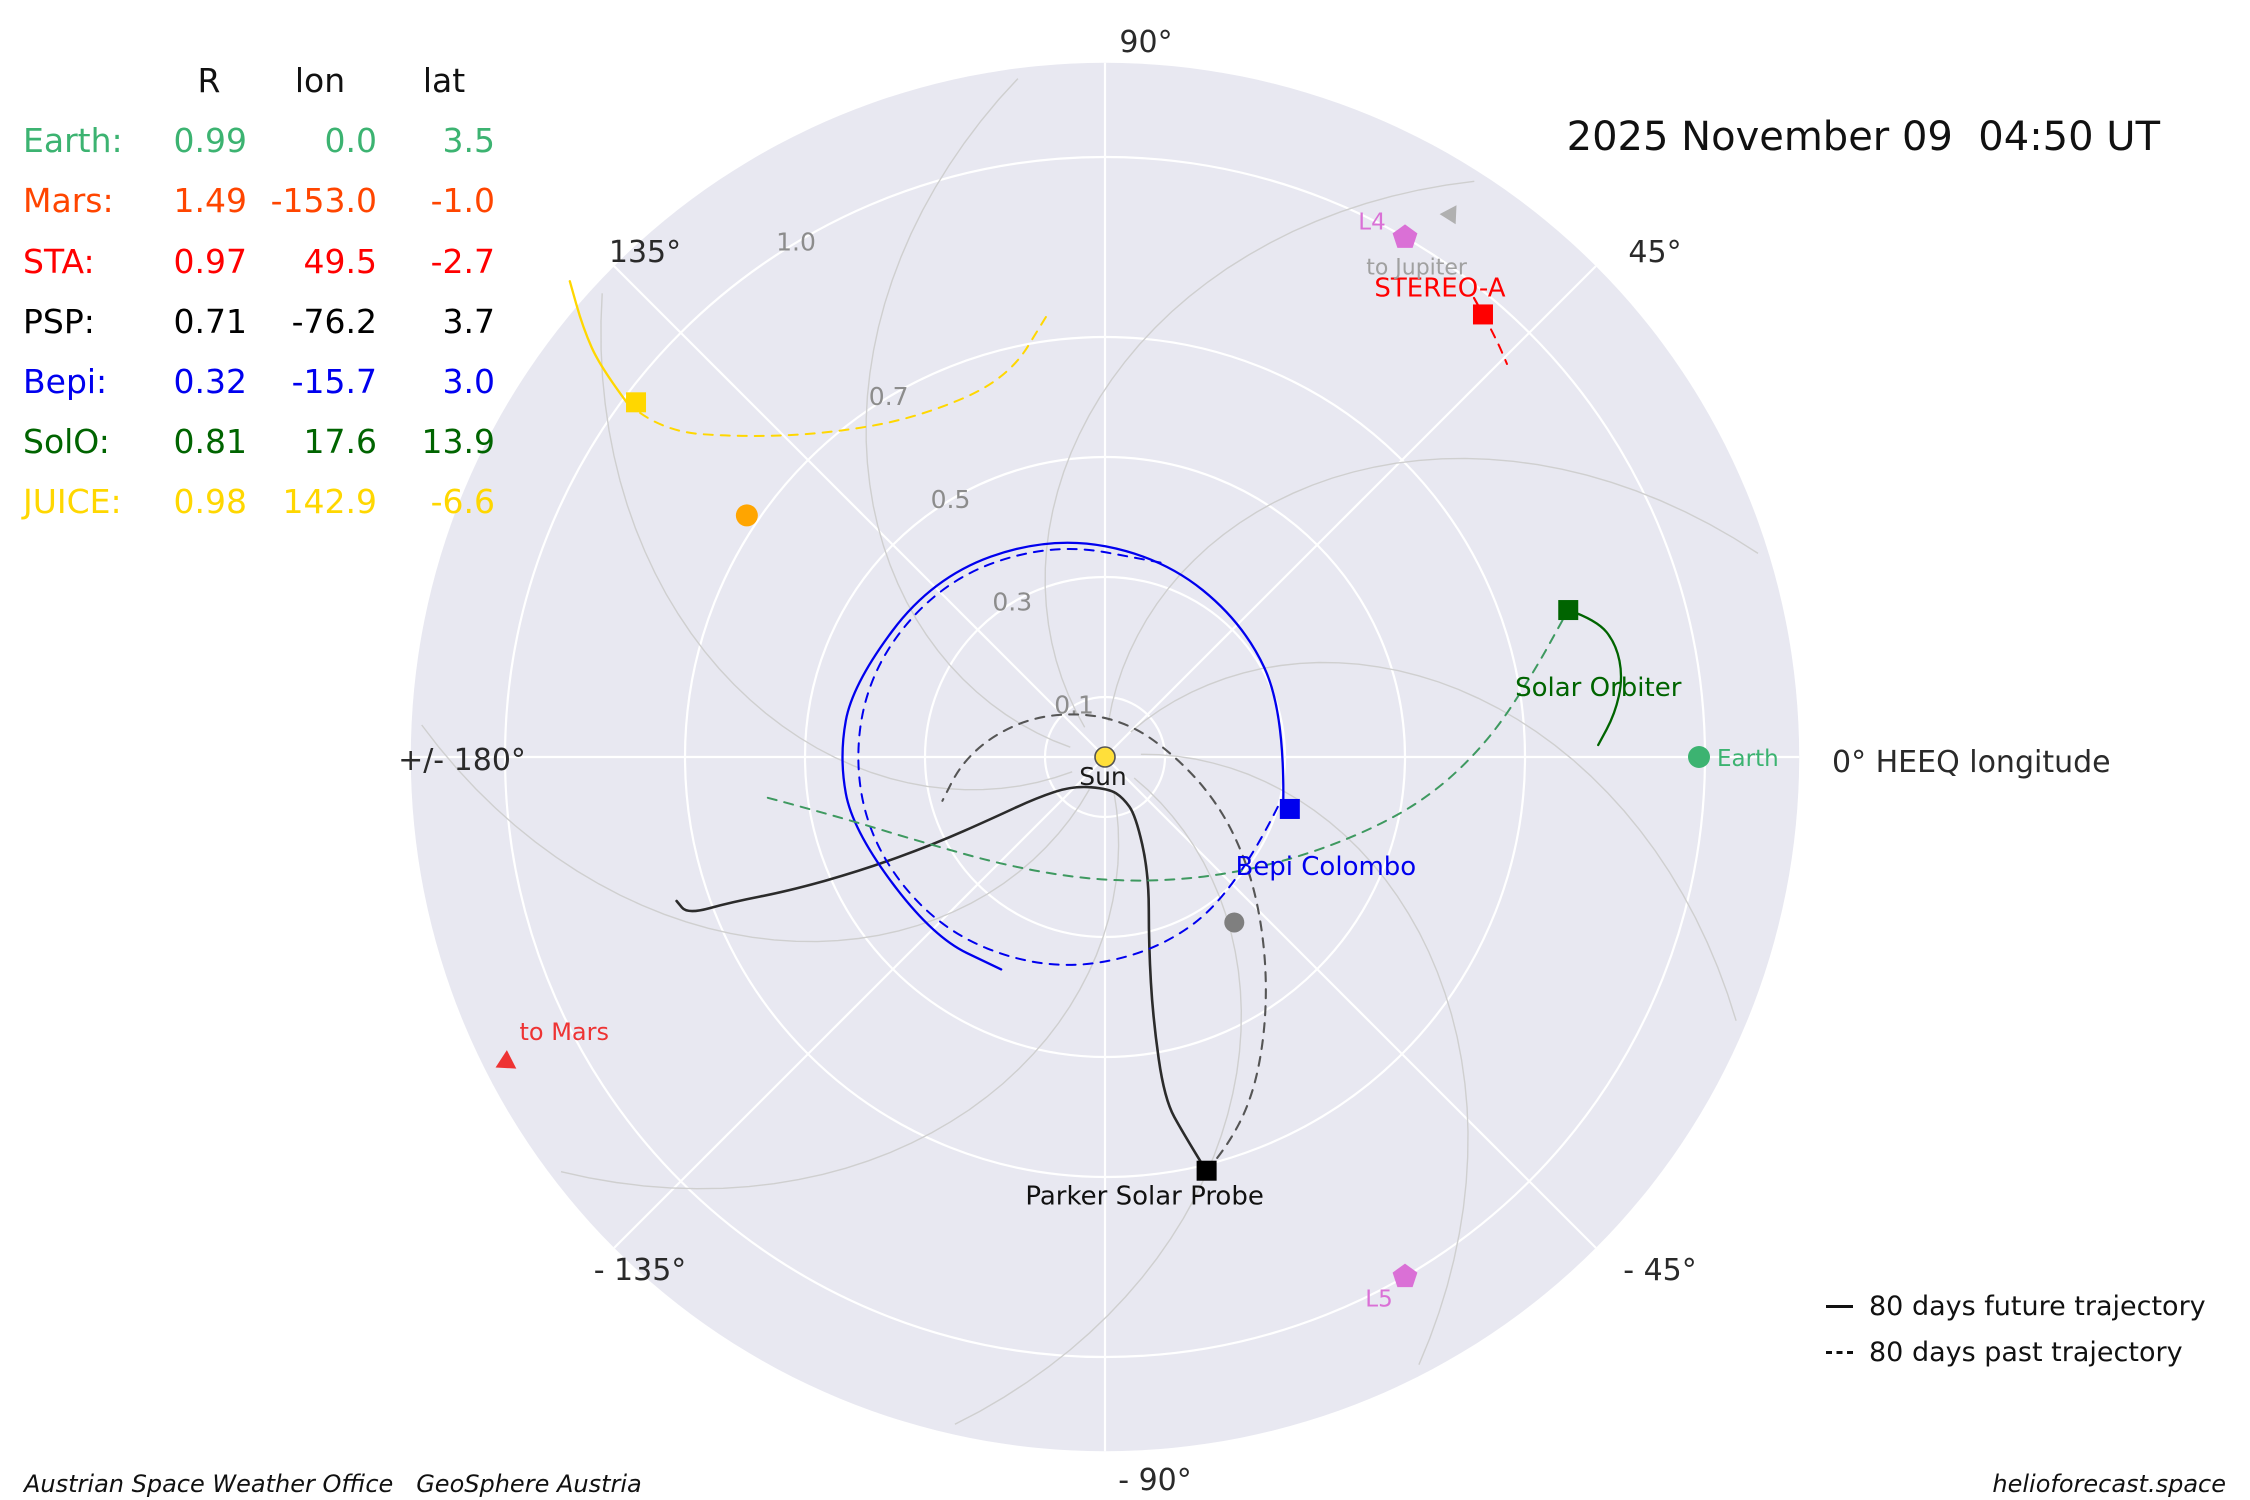 The height and width of the screenshot is (1500, 2250). I want to click on table-row-name: JUICE:, so click(72, 502).